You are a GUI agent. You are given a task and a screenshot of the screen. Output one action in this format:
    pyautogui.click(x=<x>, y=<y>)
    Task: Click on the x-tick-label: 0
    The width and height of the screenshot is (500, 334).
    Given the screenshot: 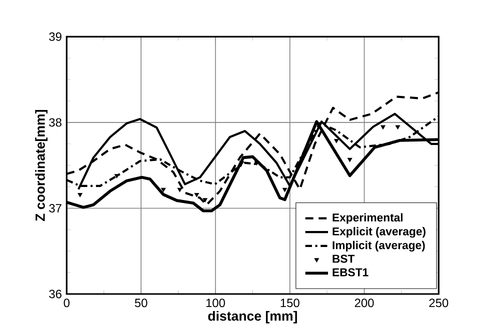 What is the action you would take?
    pyautogui.click(x=67, y=303)
    